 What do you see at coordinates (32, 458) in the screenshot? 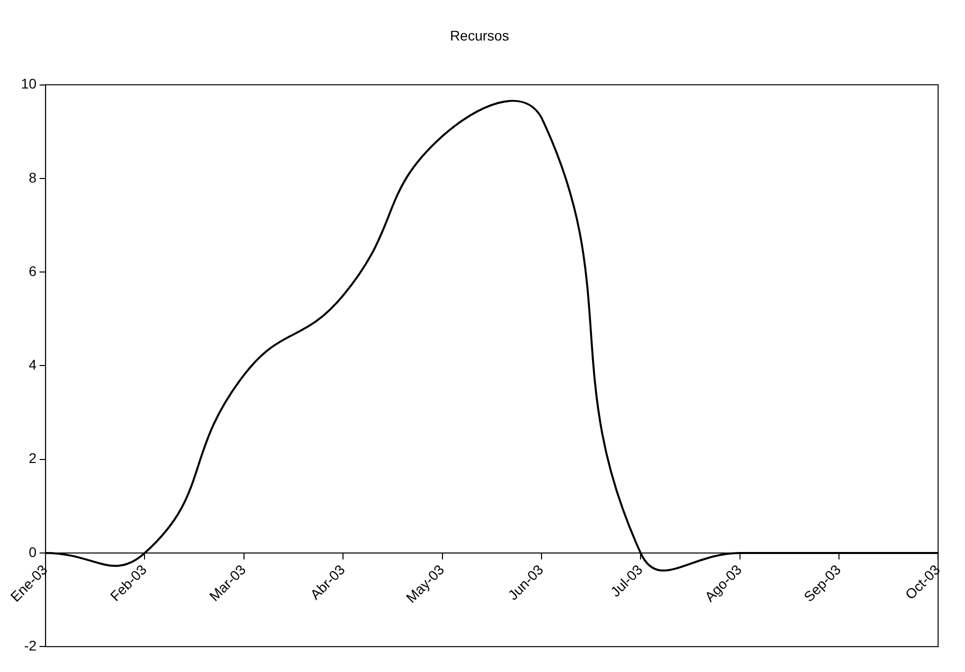
I see `y-tick-label: 2` at bounding box center [32, 458].